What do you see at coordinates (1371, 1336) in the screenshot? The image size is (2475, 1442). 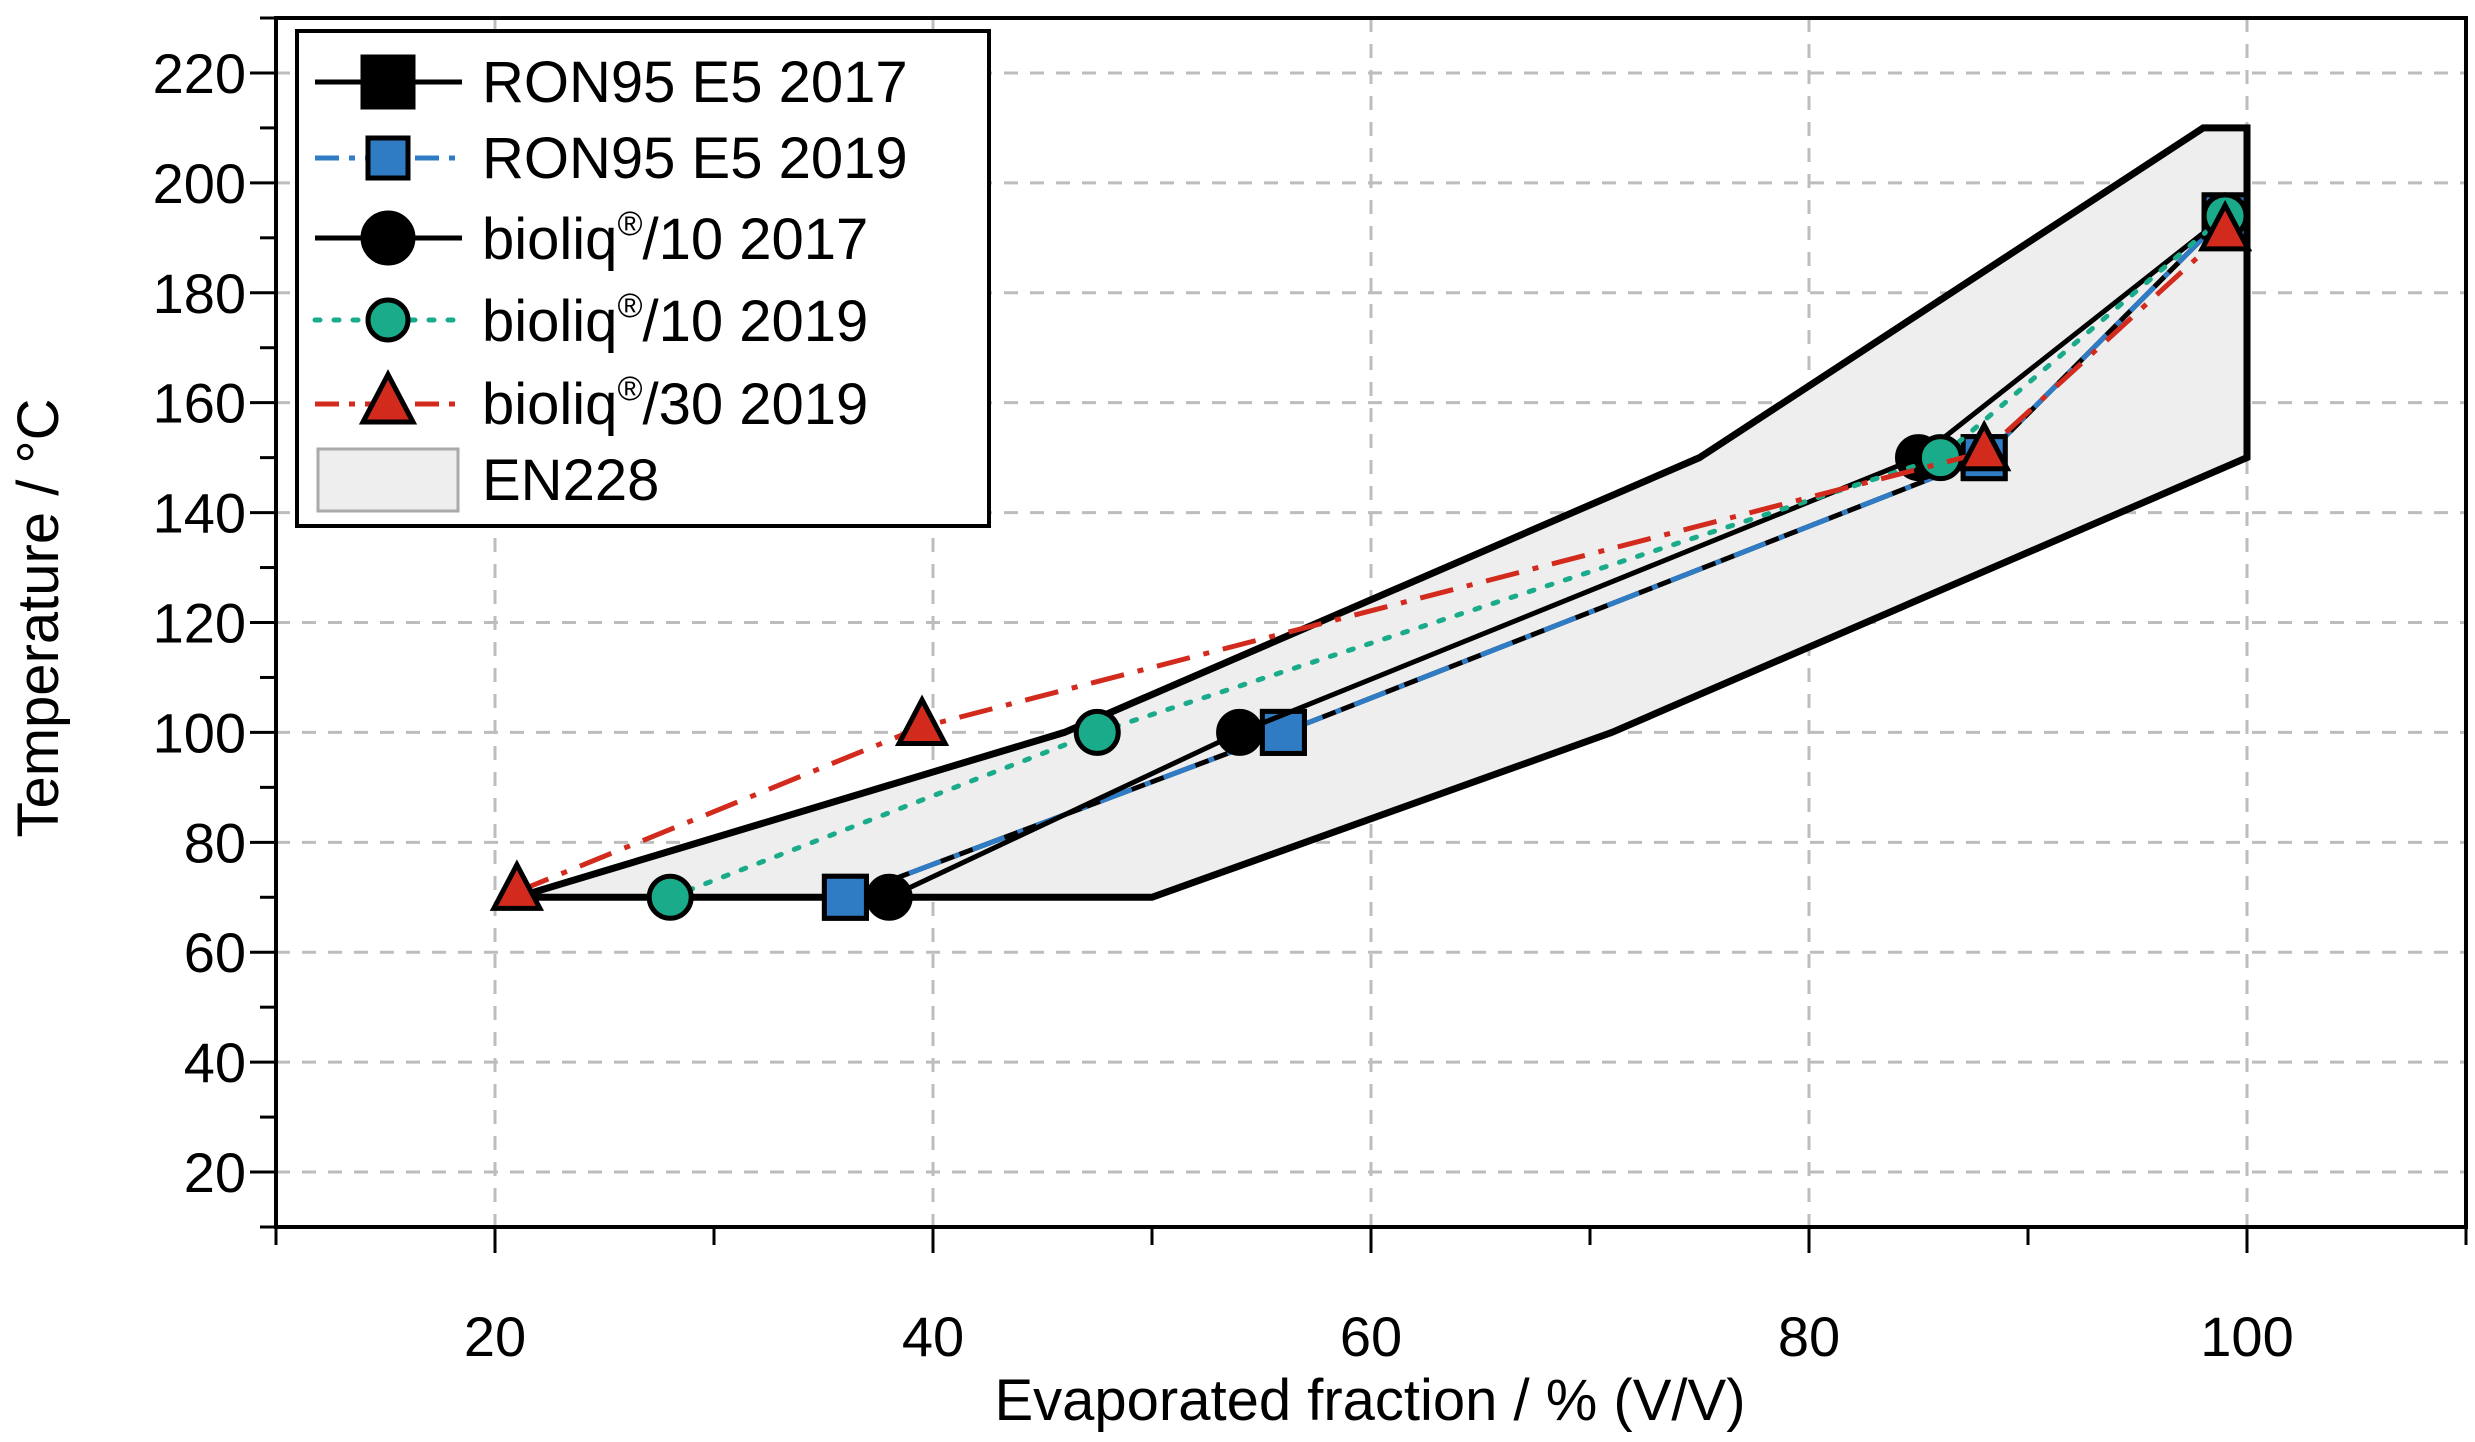 I see `x-tick-label: 60` at bounding box center [1371, 1336].